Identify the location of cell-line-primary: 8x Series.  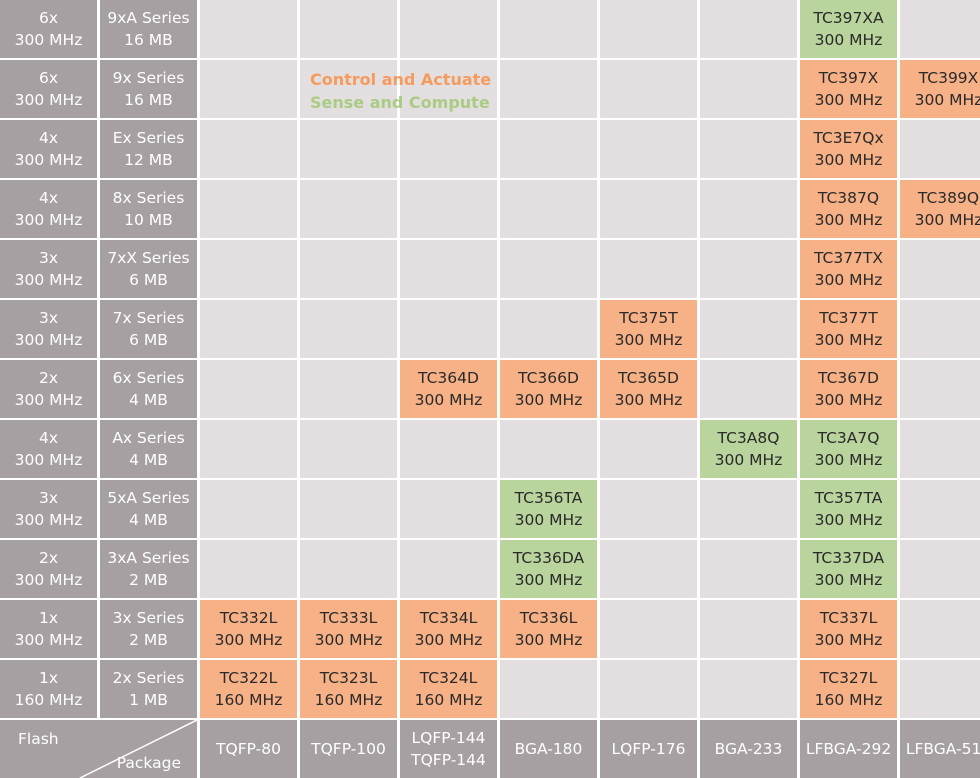
(148, 198).